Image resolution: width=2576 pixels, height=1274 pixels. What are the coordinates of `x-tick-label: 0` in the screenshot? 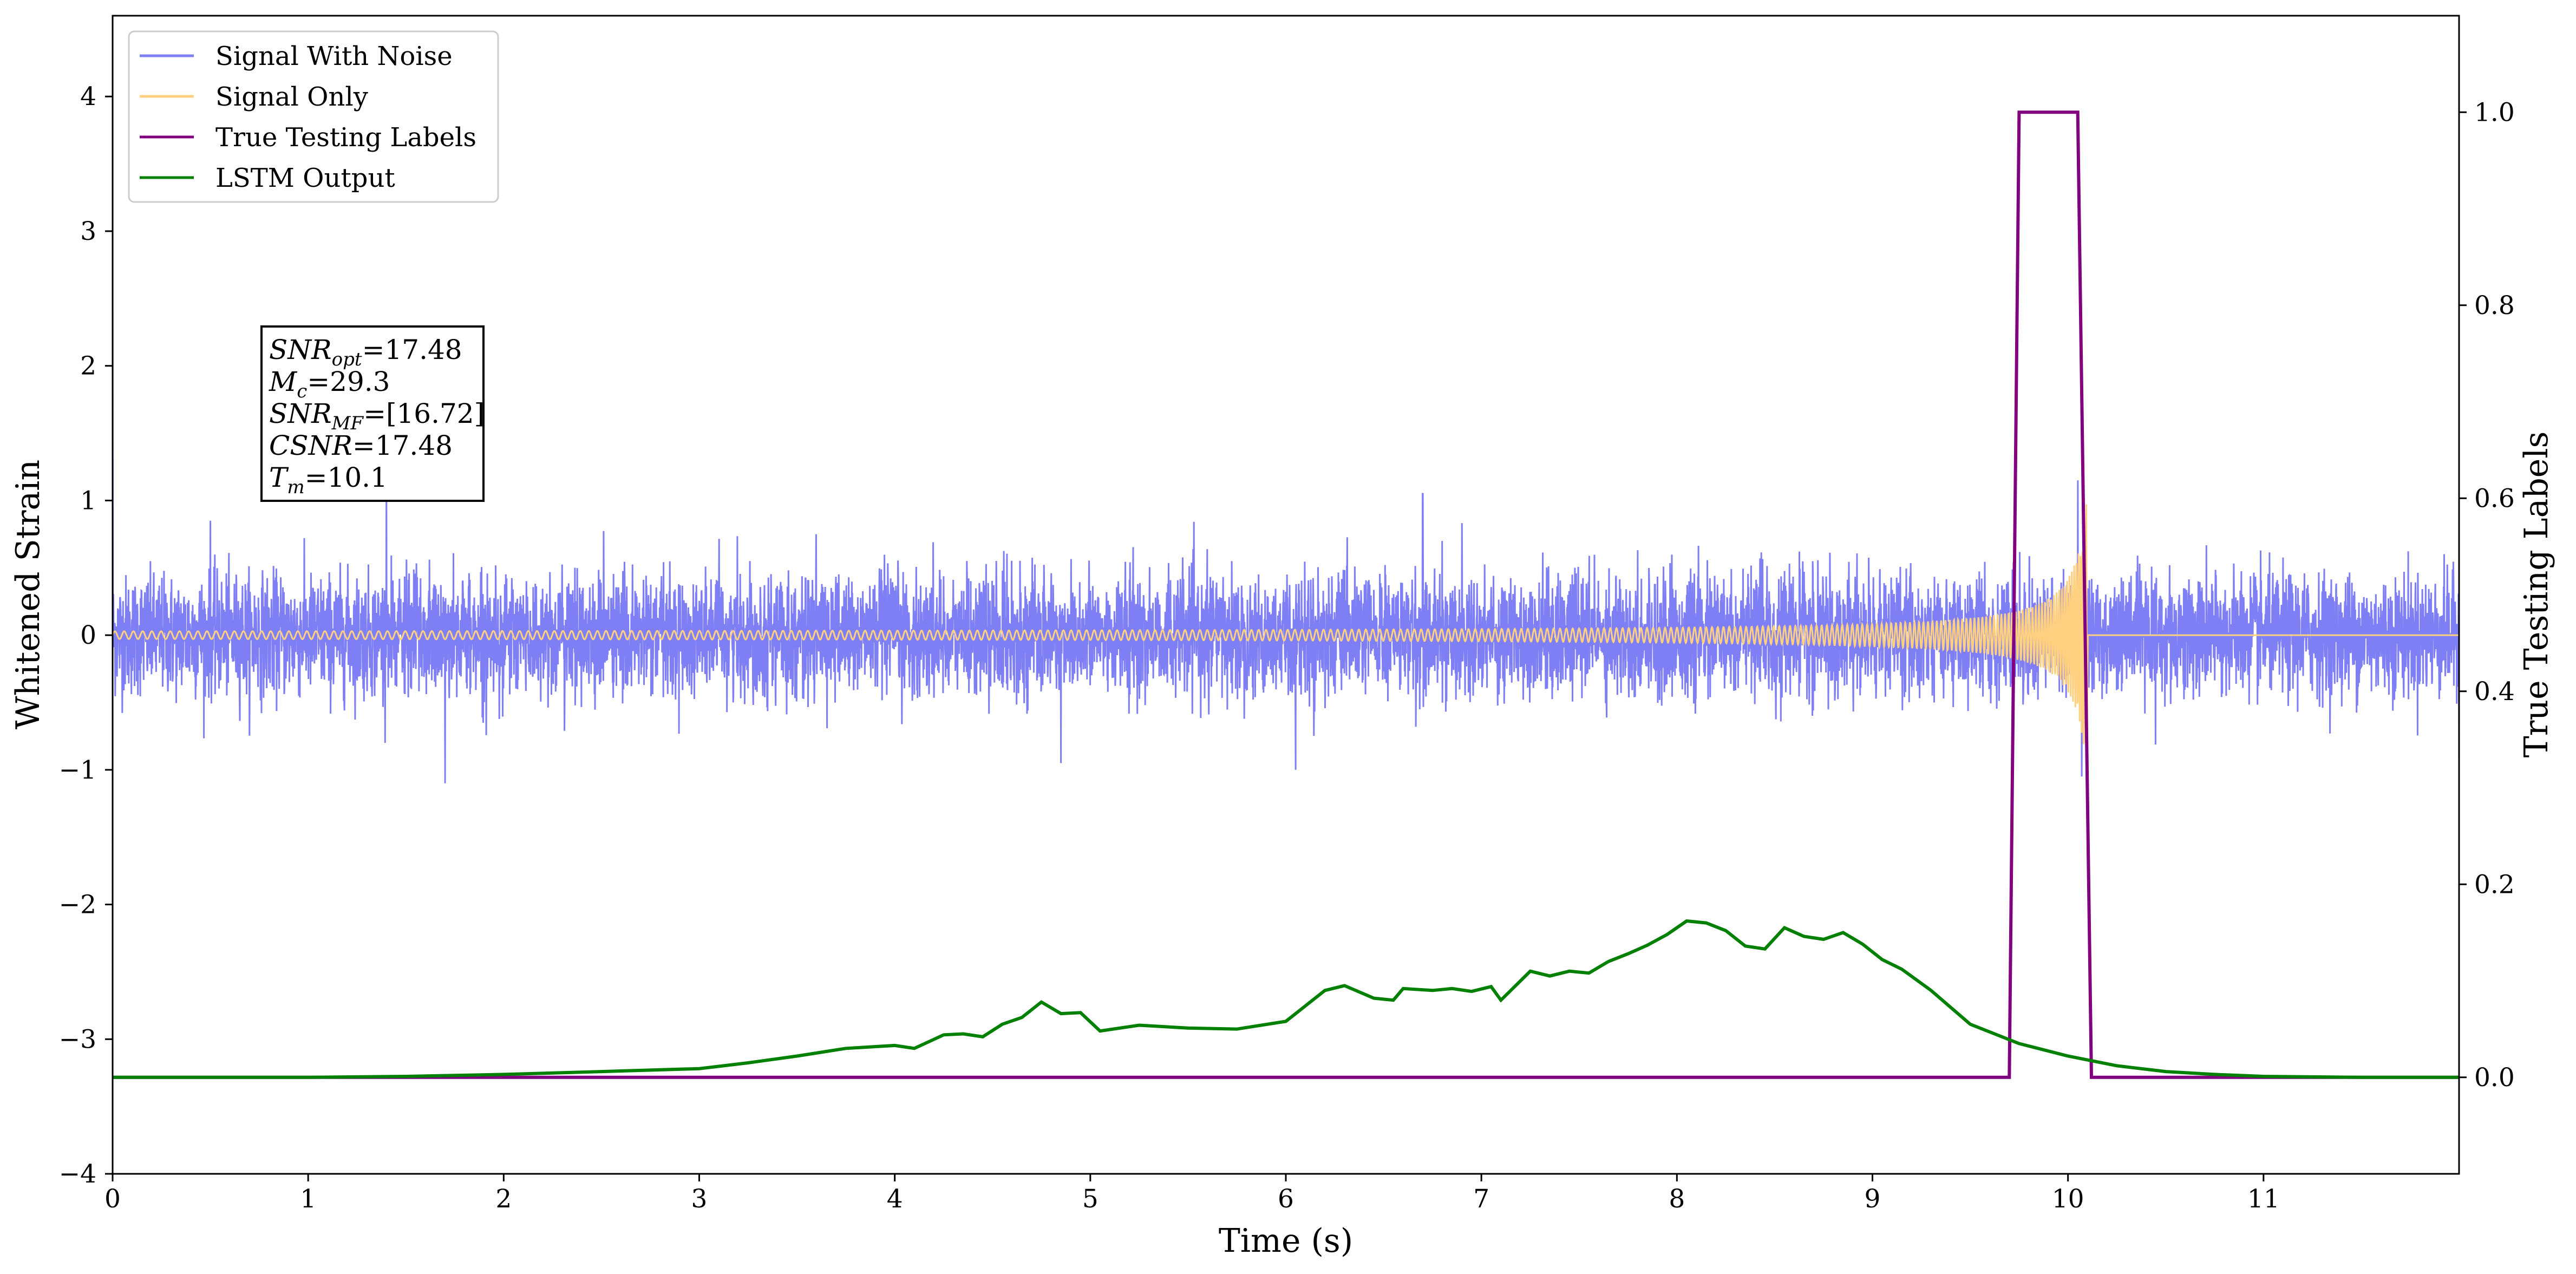 It's located at (113, 1199).